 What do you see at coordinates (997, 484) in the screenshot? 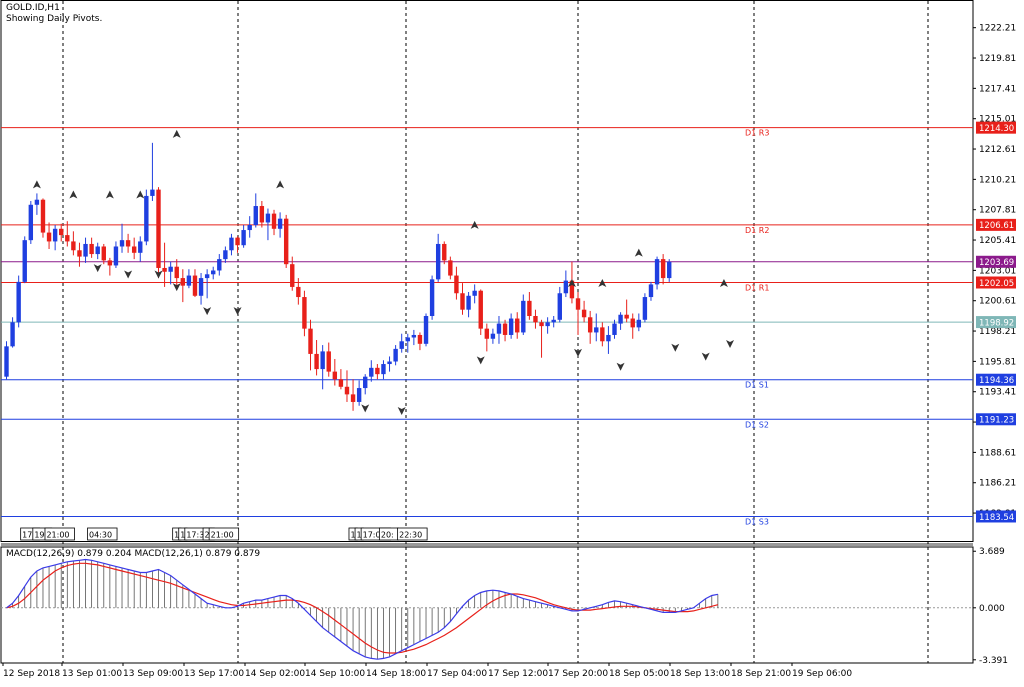
I see `price-tick-label: 1186.21` at bounding box center [997, 484].